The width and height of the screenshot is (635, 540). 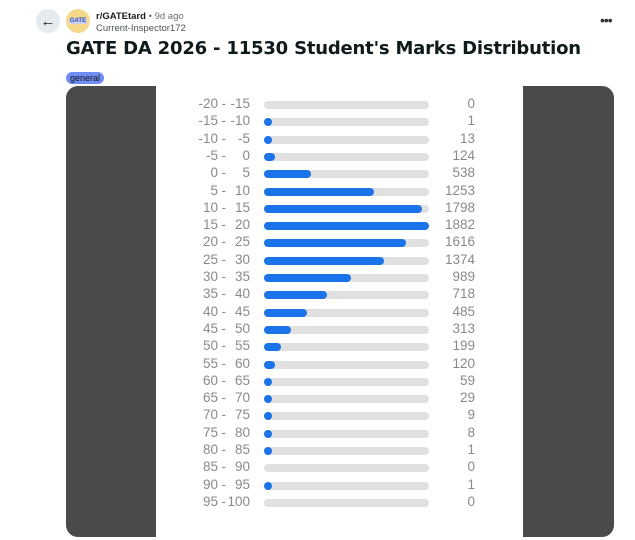 What do you see at coordinates (242, 259) in the screenshot?
I see `range-end-label: 30` at bounding box center [242, 259].